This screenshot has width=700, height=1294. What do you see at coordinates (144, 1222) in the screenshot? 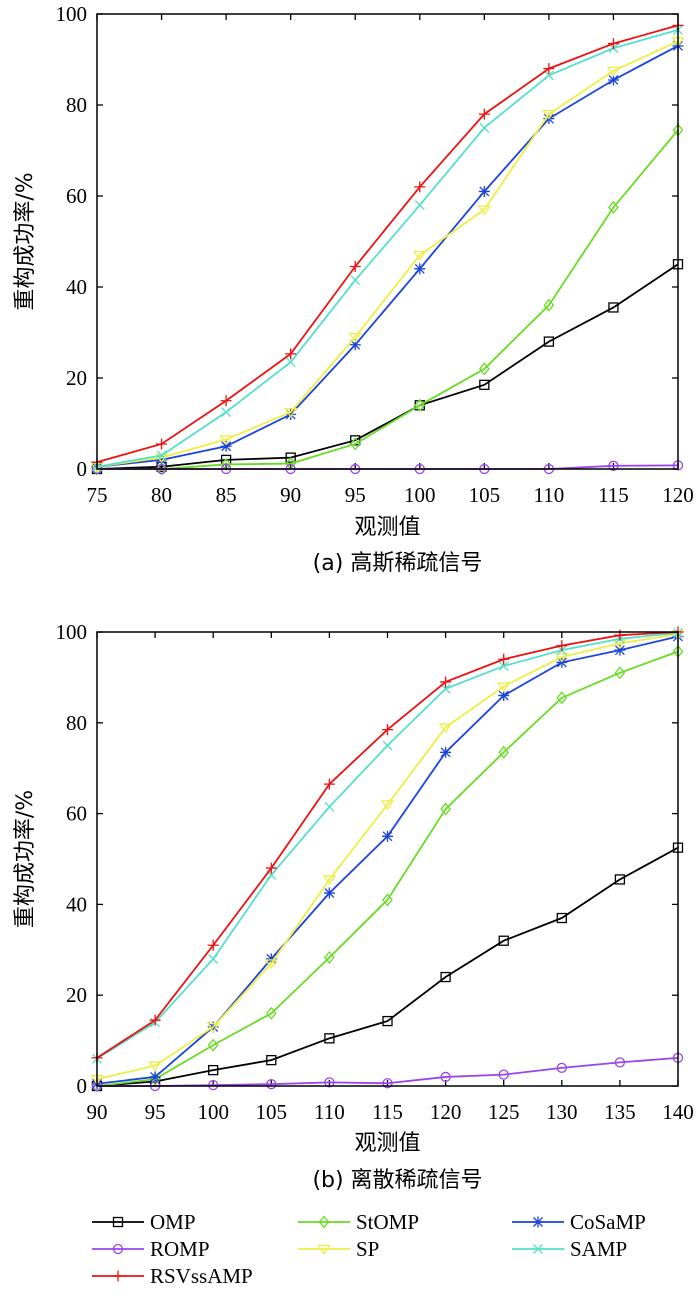
I see `legend-item-omp: OMP` at bounding box center [144, 1222].